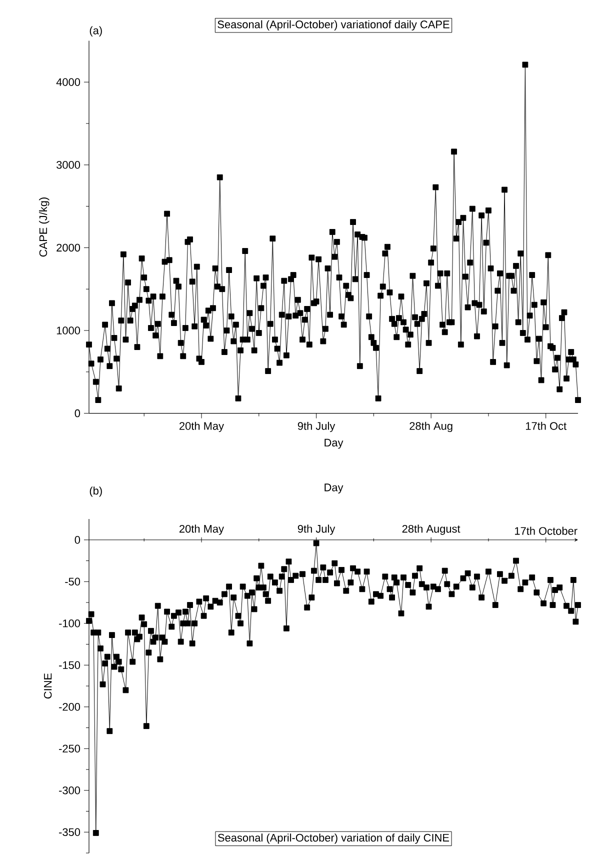 Image resolution: width=600 pixels, height=855 pixels. I want to click on chart-title: Seasonal (April-October) variationof daily CAPE, so click(334, 25).